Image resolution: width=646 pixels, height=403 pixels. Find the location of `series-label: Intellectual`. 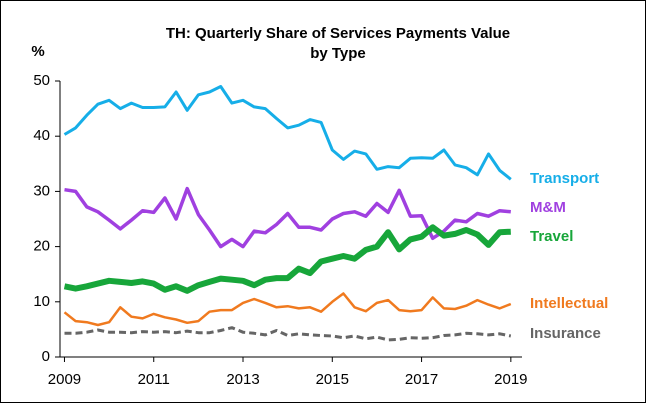

series-label: Intellectual is located at coordinates (569, 303).